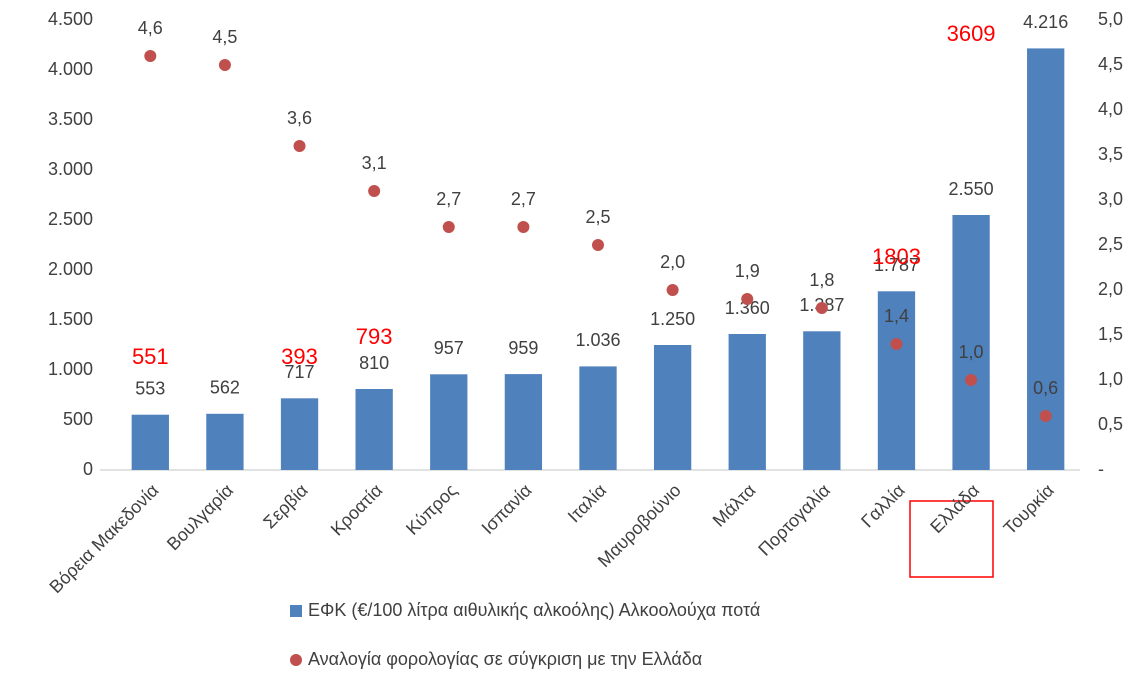 Image resolution: width=1140 pixels, height=674 pixels. I want to click on annotation: 1803, so click(896, 256).